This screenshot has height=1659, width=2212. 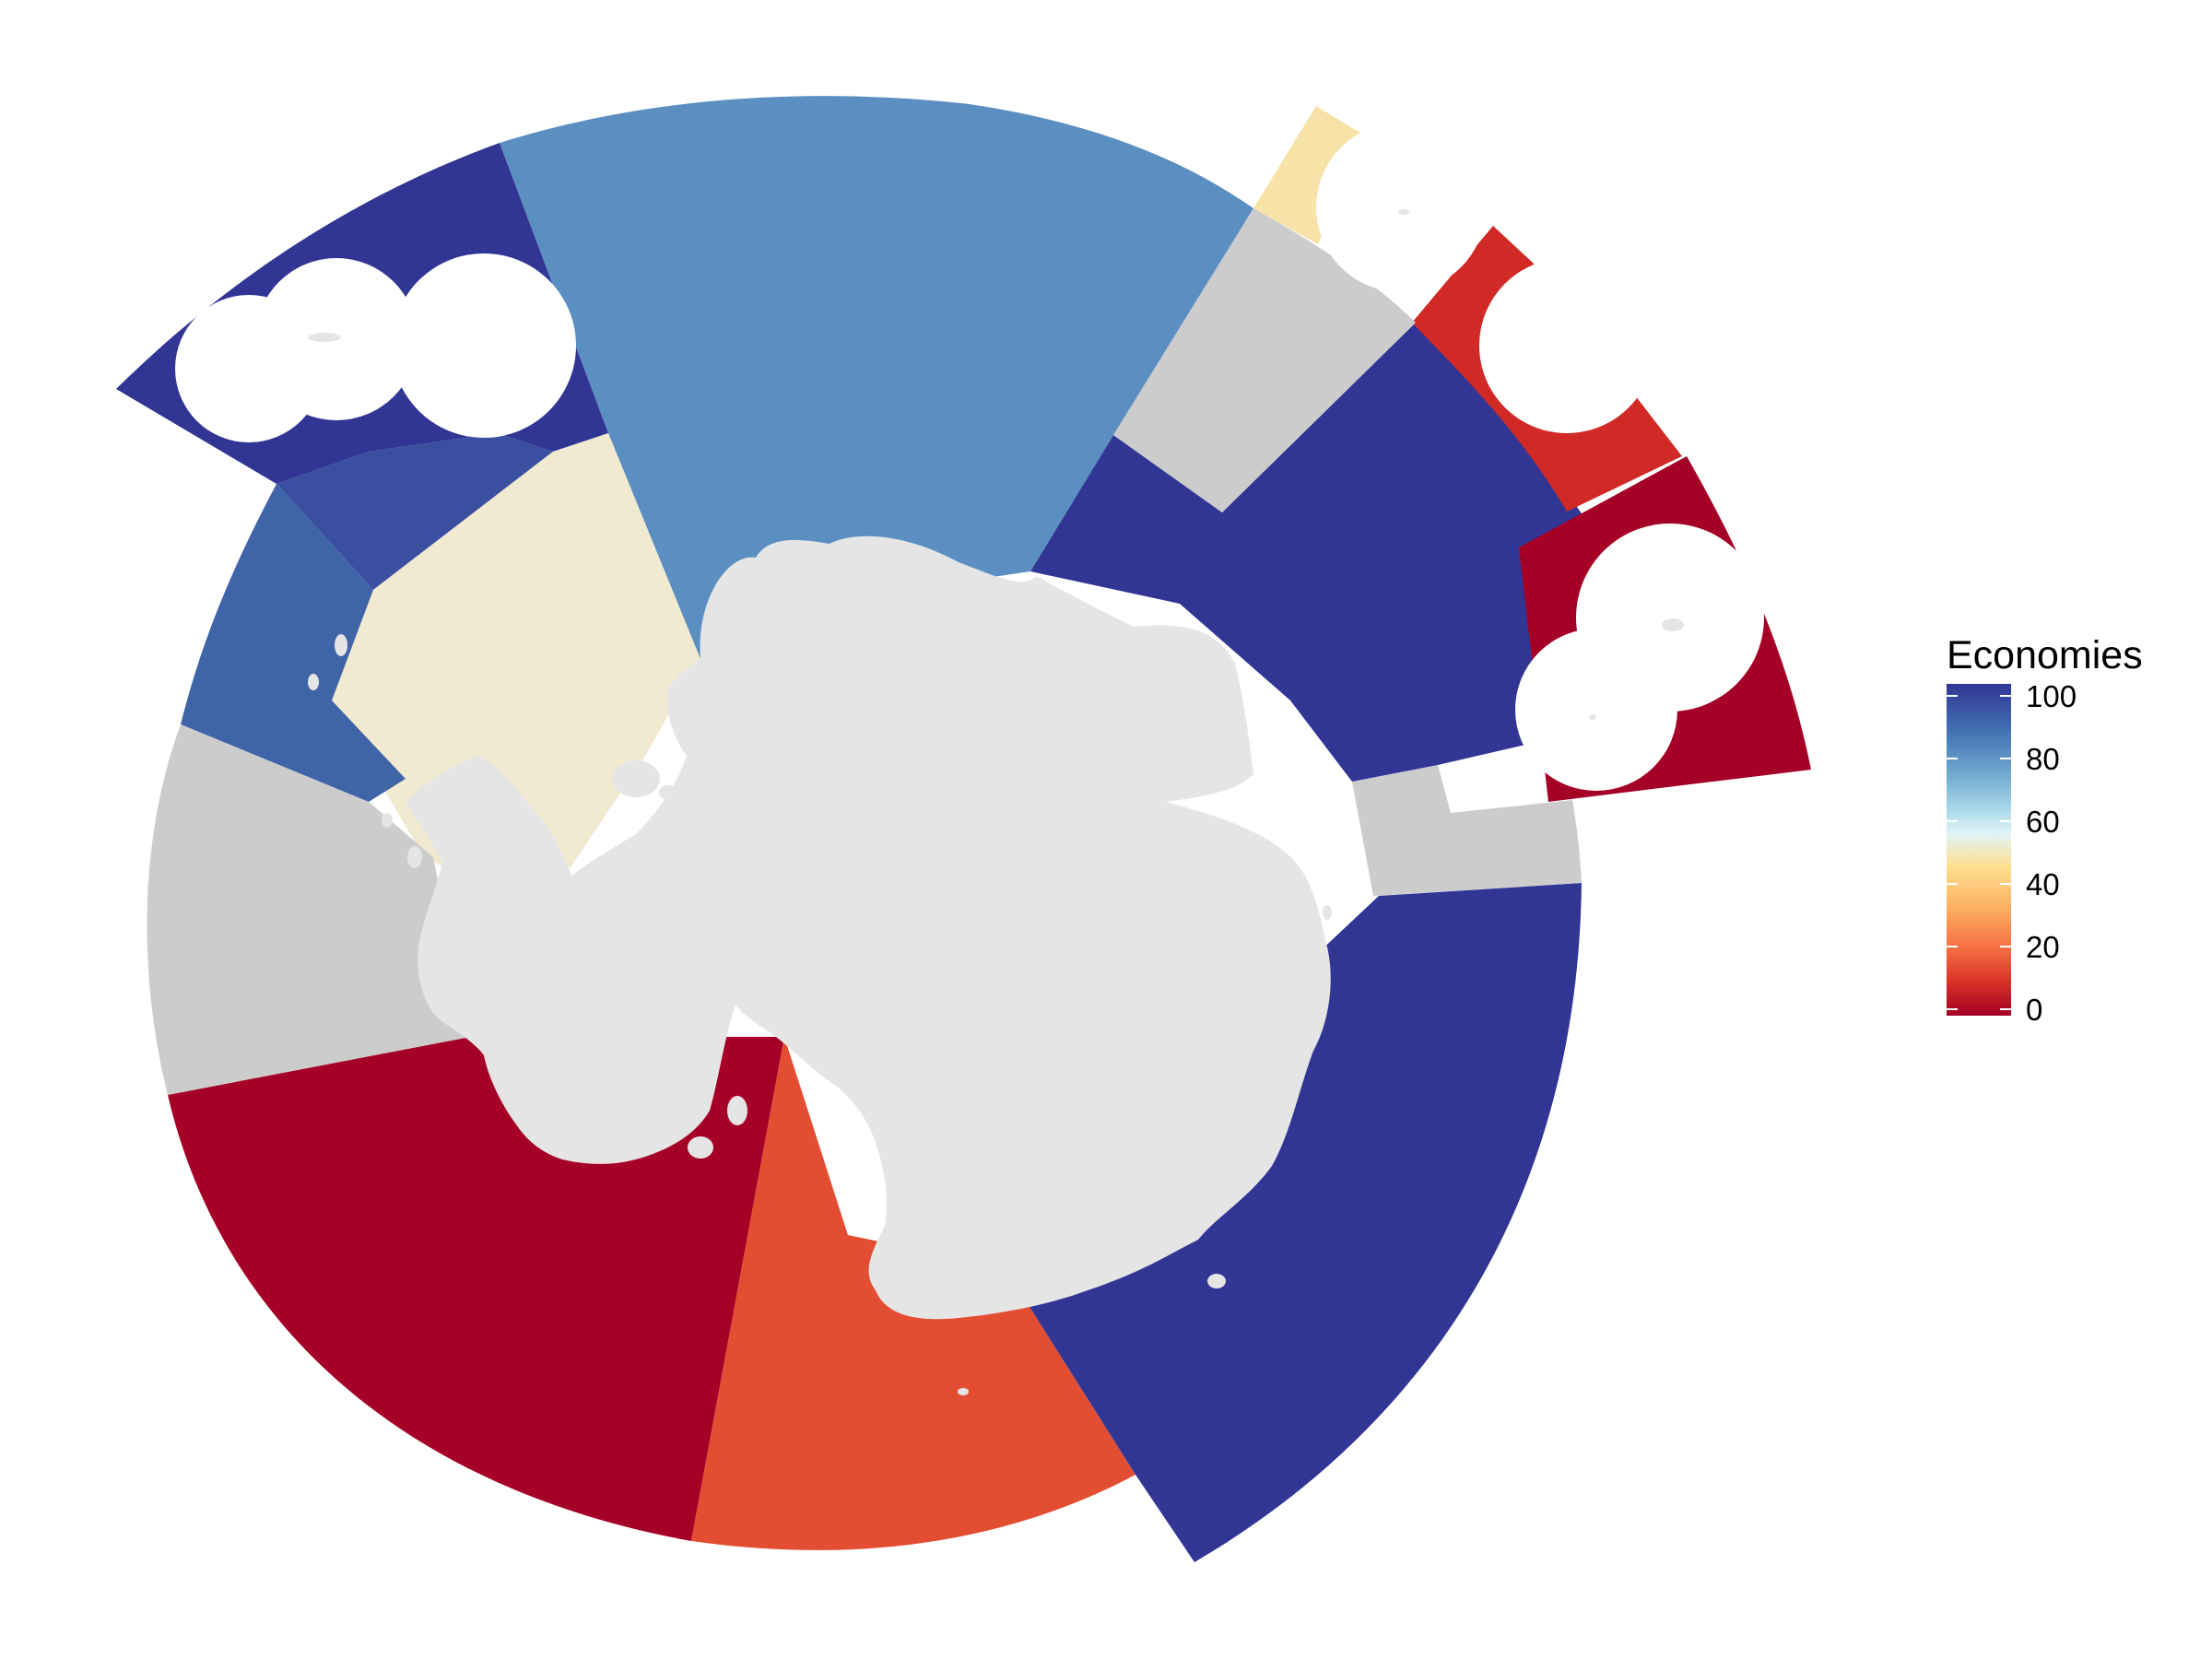 What do you see at coordinates (1306, 552) in the screenshot?
I see `sector-east-dark-blue` at bounding box center [1306, 552].